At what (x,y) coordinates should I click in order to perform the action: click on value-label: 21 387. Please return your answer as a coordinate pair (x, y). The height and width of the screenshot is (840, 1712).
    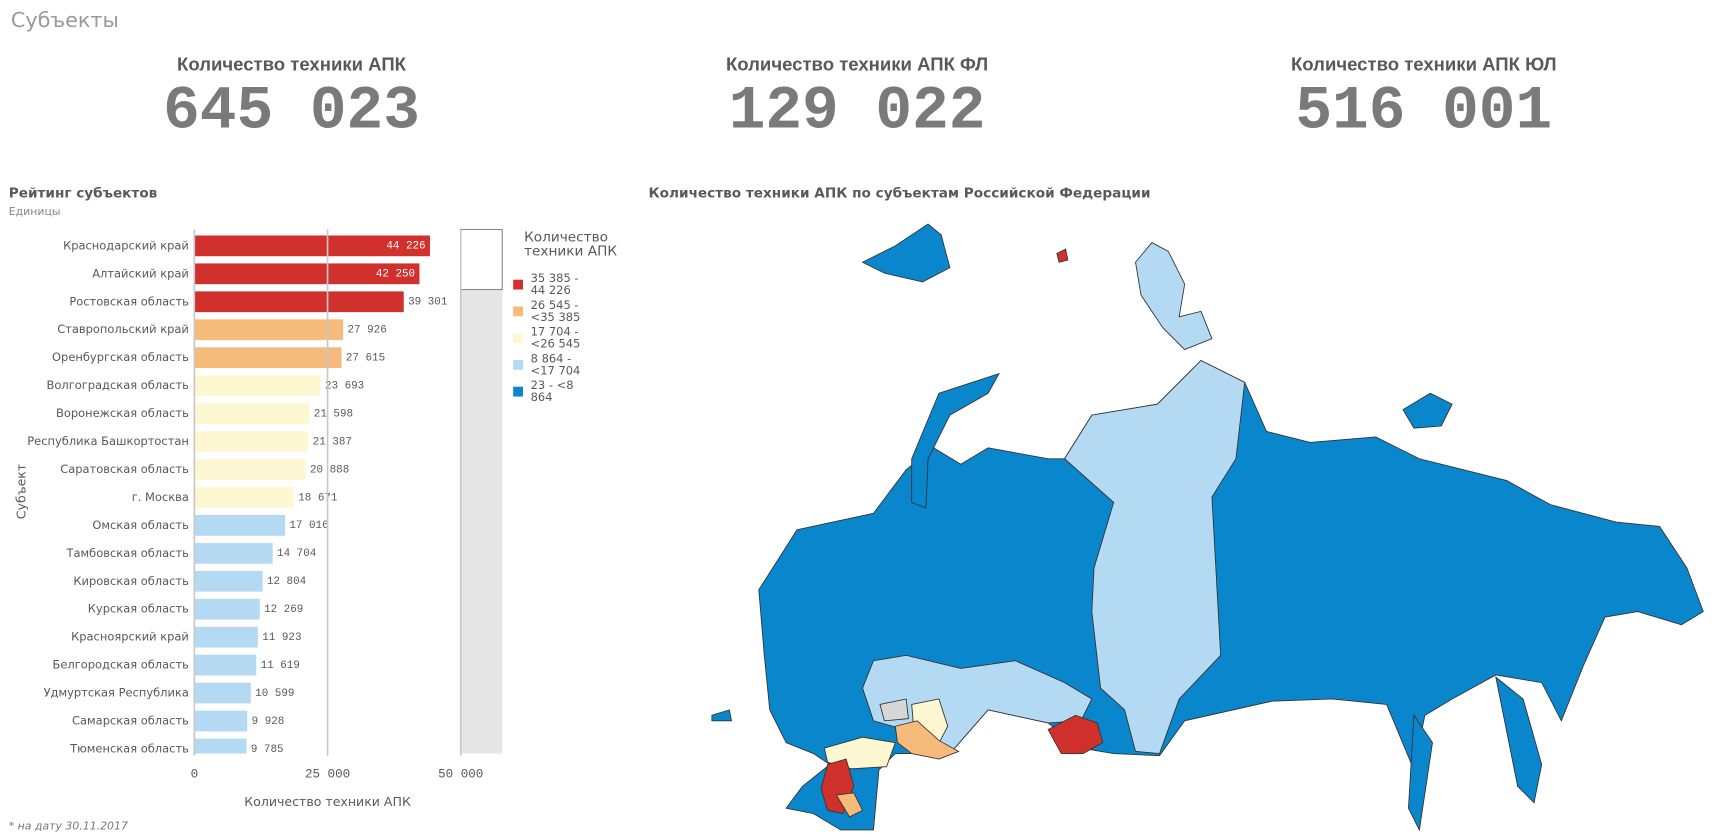
    Looking at the image, I should click on (332, 442).